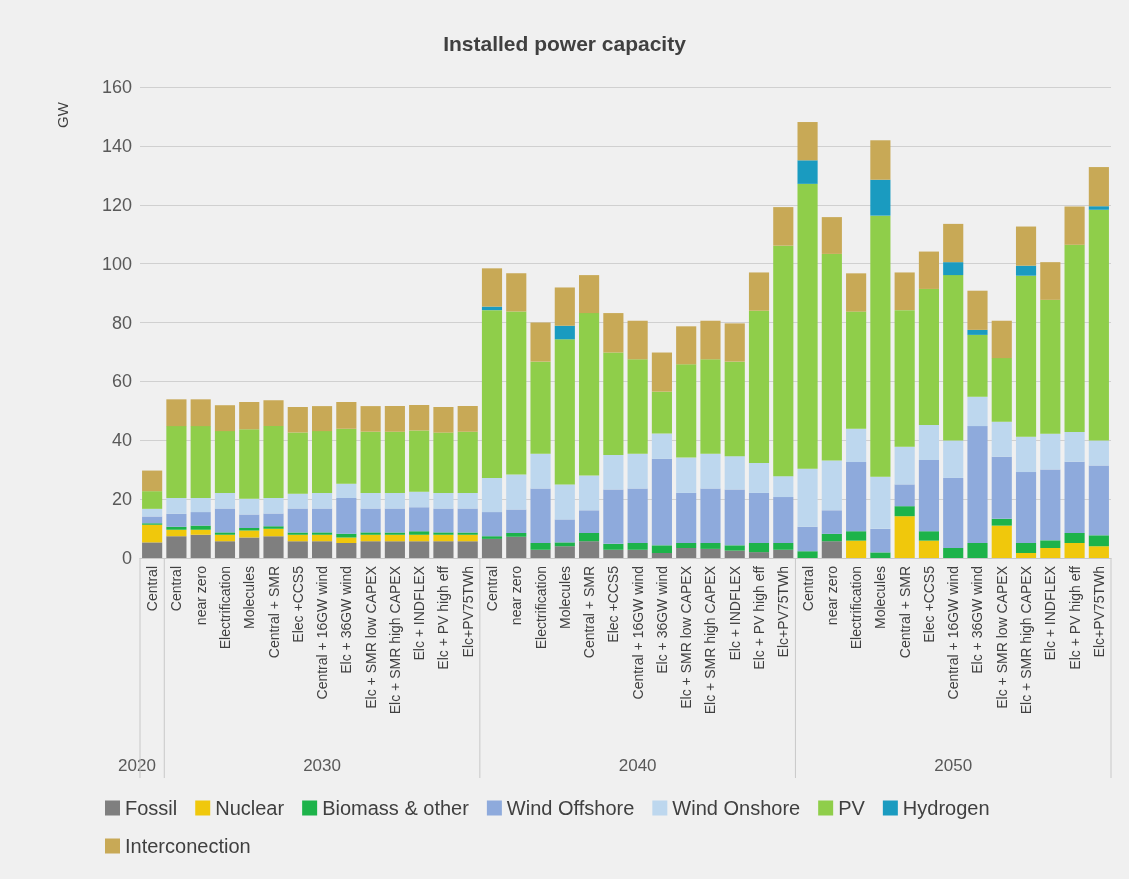 The height and width of the screenshot is (879, 1129). What do you see at coordinates (734, 613) in the screenshot?
I see `x-tick-label: Elc + INDFLEX` at bounding box center [734, 613].